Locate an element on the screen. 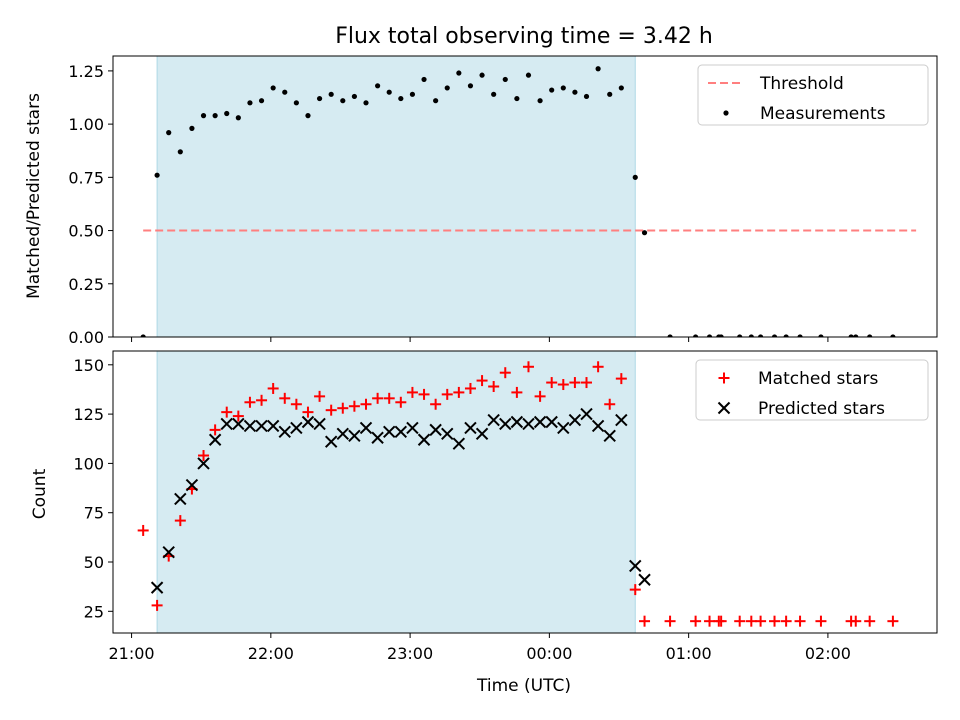 The height and width of the screenshot is (720, 960). legend-label: Predicted stars is located at coordinates (821, 409).